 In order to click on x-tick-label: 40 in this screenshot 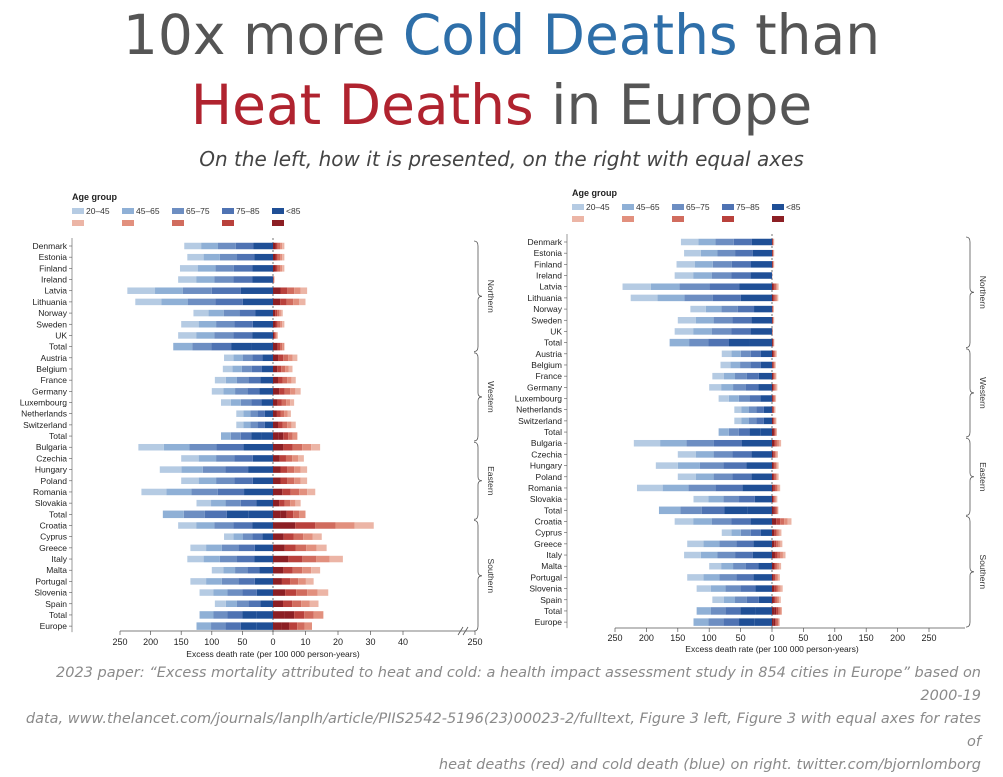, I will do `click(403, 642)`.